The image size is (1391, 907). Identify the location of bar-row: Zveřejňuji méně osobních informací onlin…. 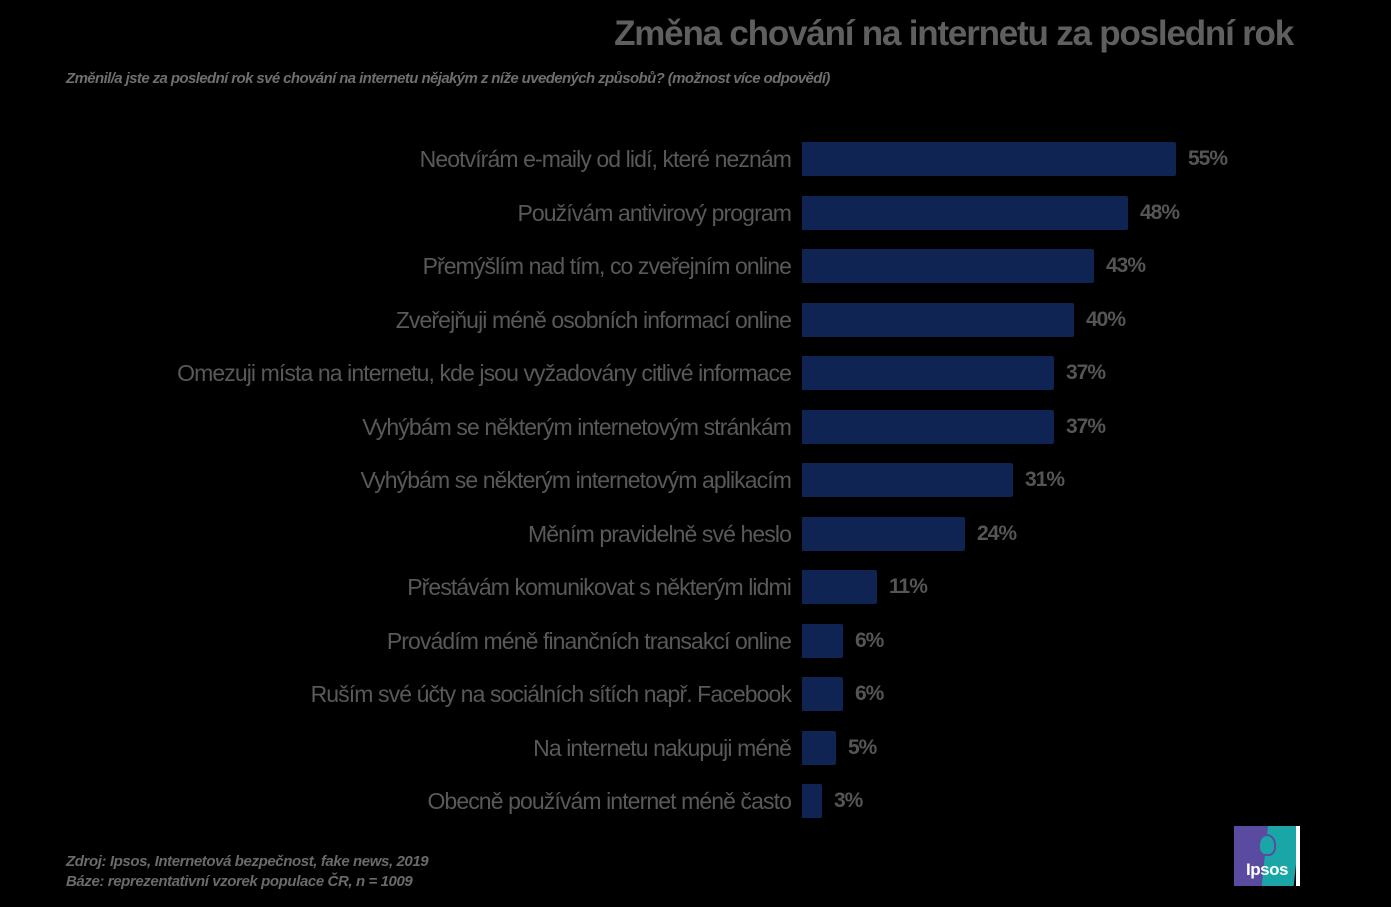
(695, 319).